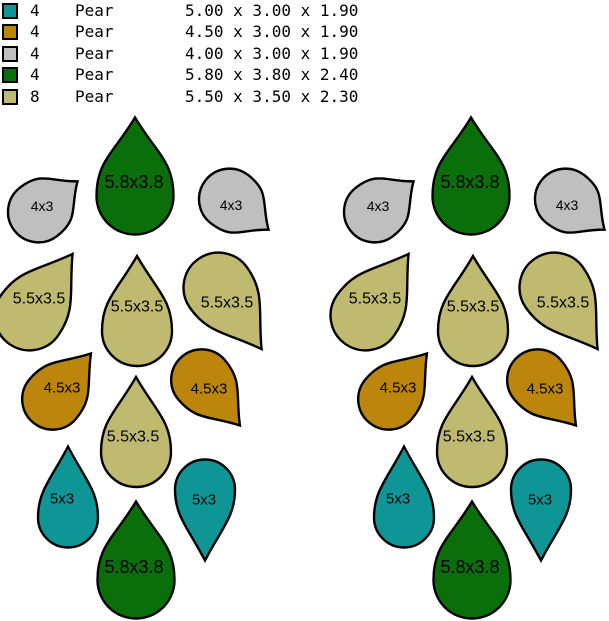 This screenshot has width=609, height=621. What do you see at coordinates (272, 75) in the screenshot?
I see `legend-dimensions: 5.80 x 3.80 x 2.40` at bounding box center [272, 75].